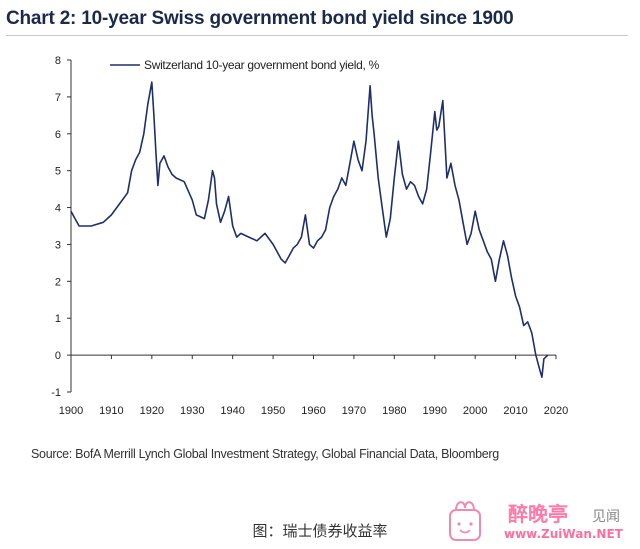 This screenshot has height=549, width=640. I want to click on x-tick-label: 1930, so click(192, 411).